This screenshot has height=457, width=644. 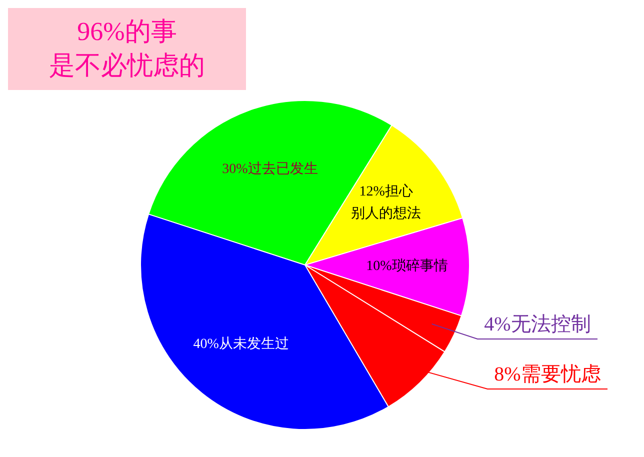 I want to click on chart-title: 96%的事, so click(x=127, y=32).